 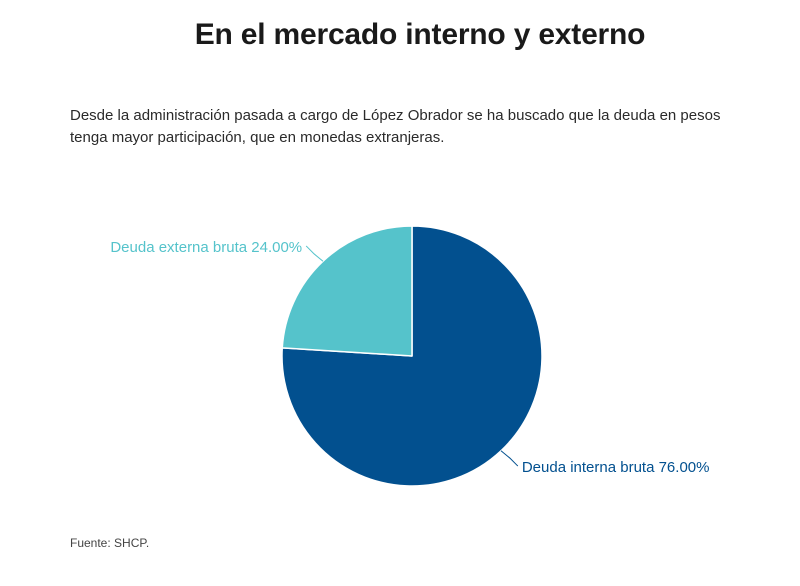 What do you see at coordinates (347, 291) in the screenshot?
I see `pie-slice-deuda-externa-bruta` at bounding box center [347, 291].